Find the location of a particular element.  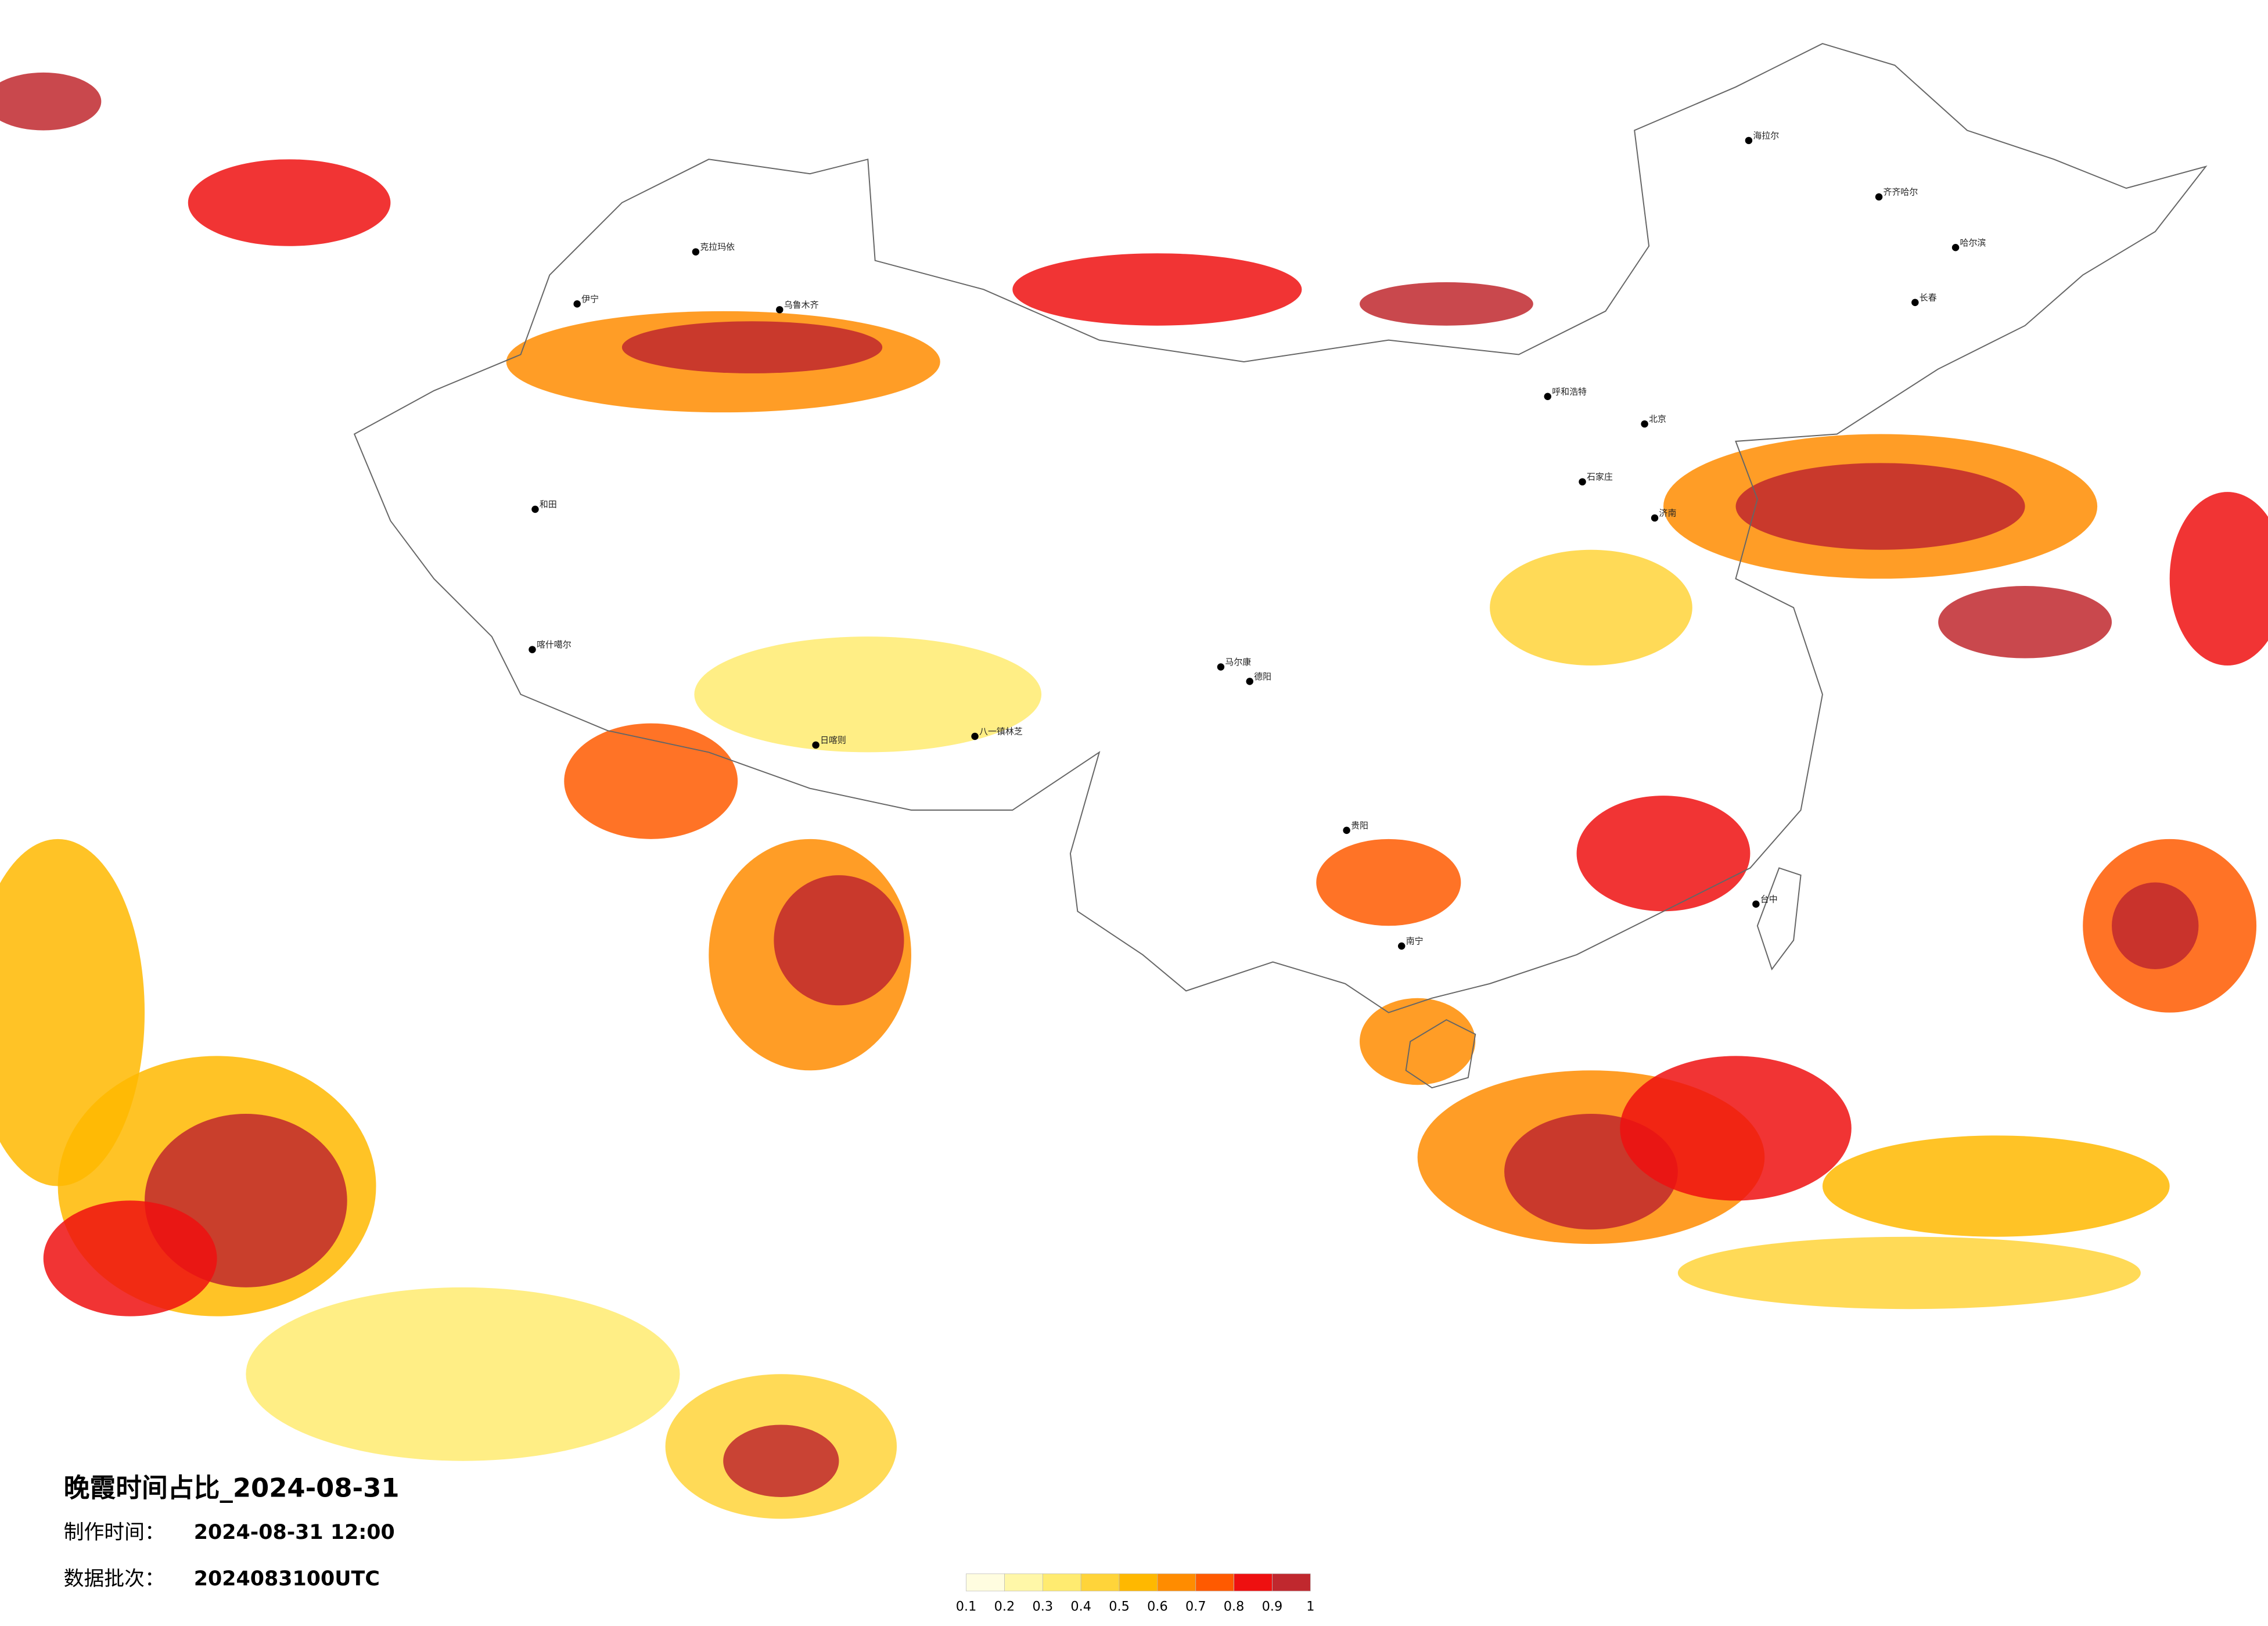

city-label: 马尔康 is located at coordinates (1238, 662).